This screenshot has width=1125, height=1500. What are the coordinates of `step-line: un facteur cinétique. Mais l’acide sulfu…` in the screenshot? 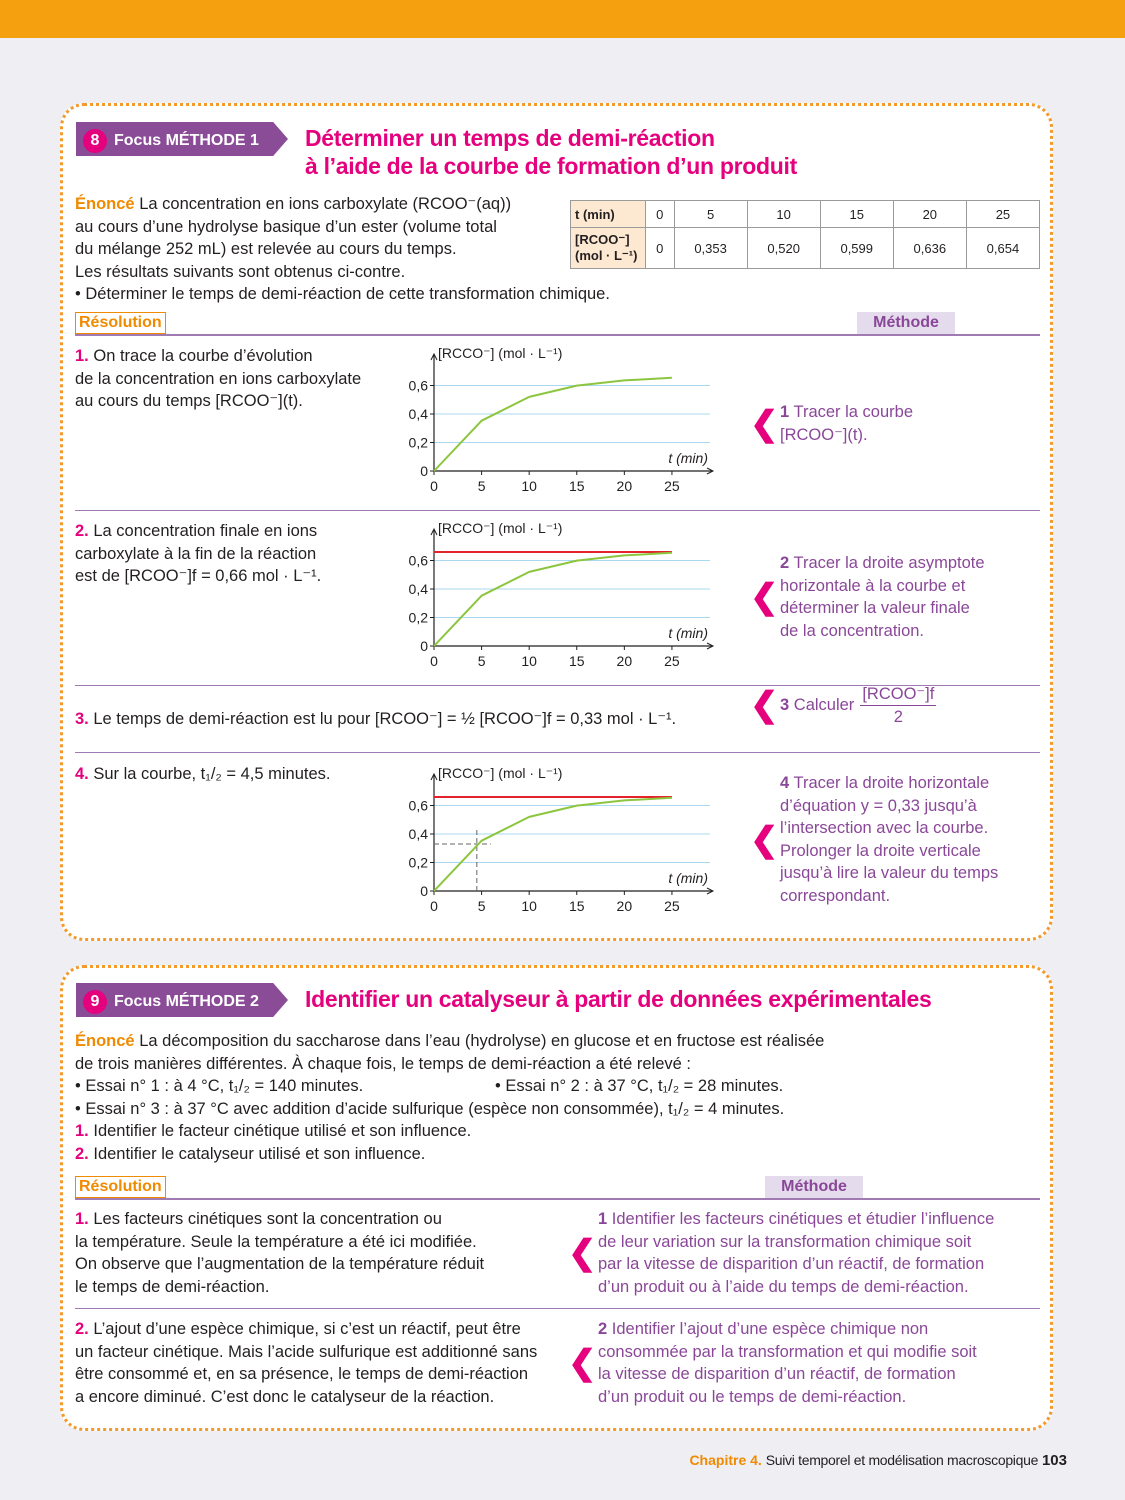 It's located at (306, 1352).